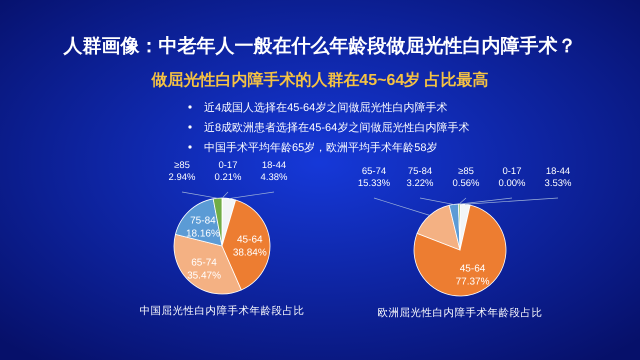 The image size is (640, 360). Describe the element at coordinates (473, 282) in the screenshot. I see `data-label: 77.37%` at that location.